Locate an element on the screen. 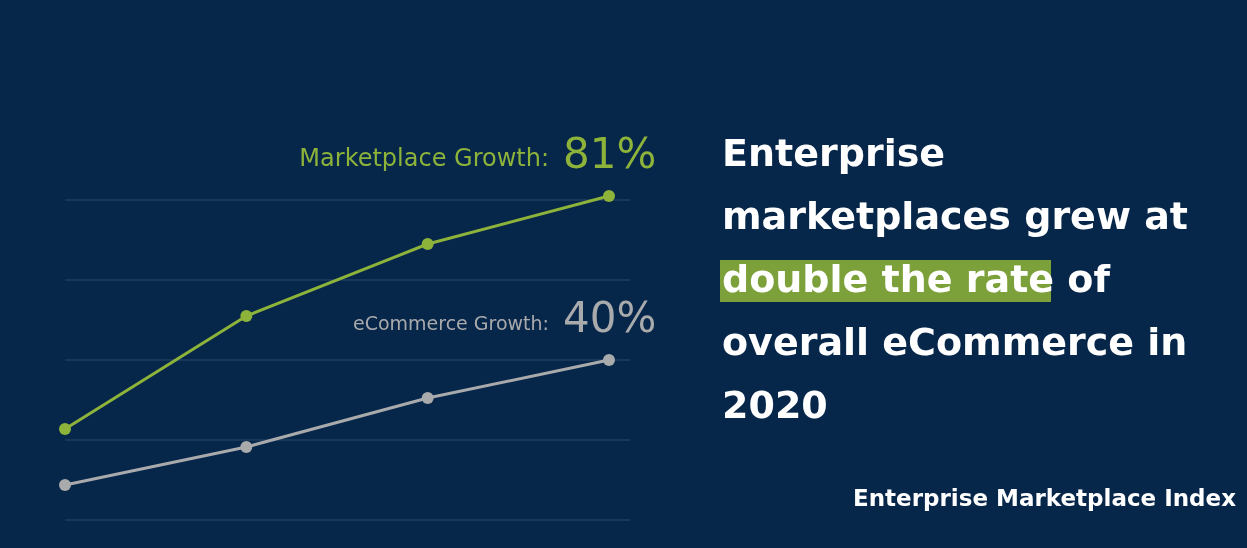 The image size is (1247, 548). data-label: 81% is located at coordinates (610, 153).